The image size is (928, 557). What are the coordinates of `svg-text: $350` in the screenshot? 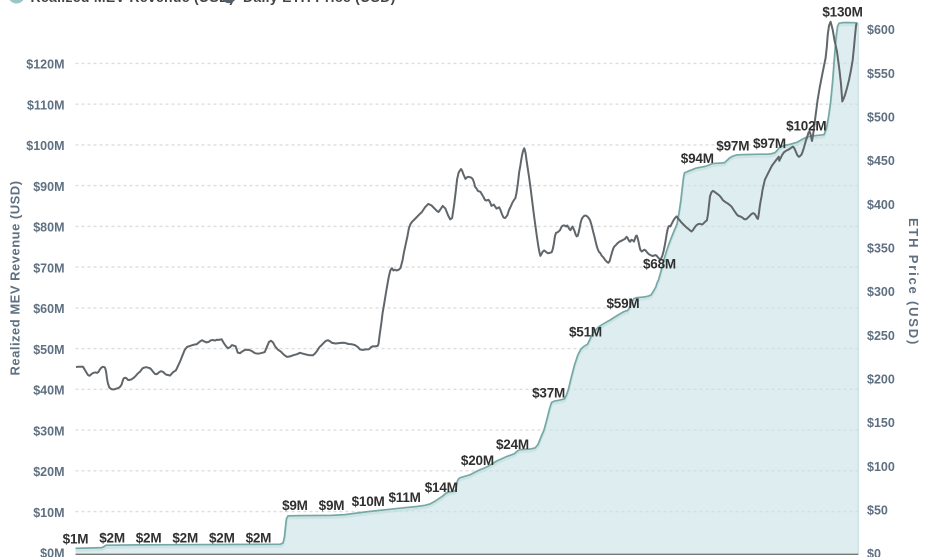 It's located at (881, 249).